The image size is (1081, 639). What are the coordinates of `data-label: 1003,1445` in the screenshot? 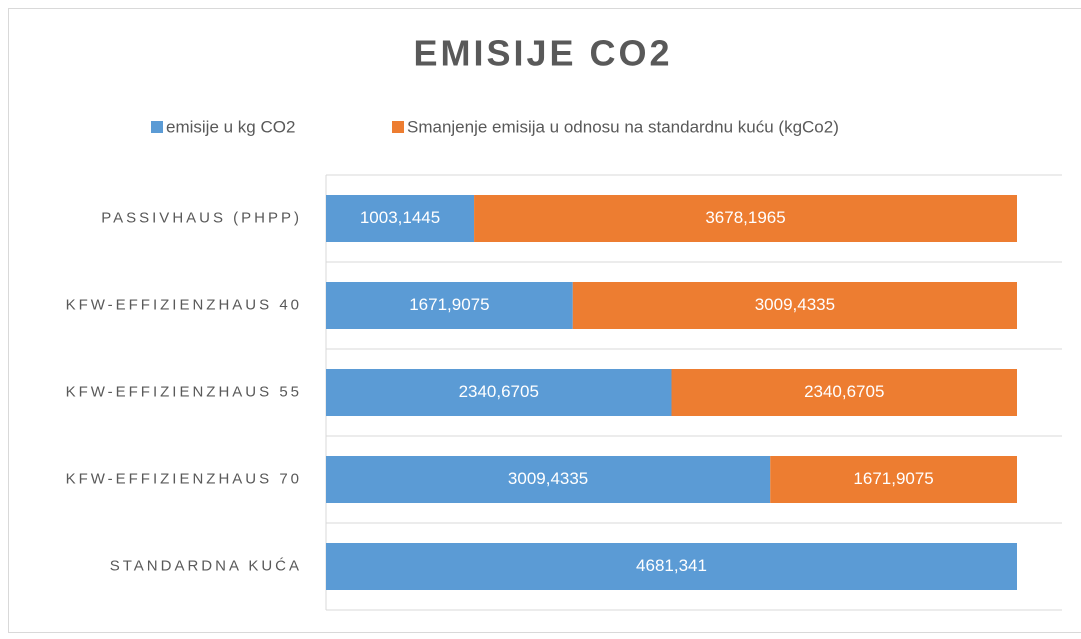 It's located at (400, 217).